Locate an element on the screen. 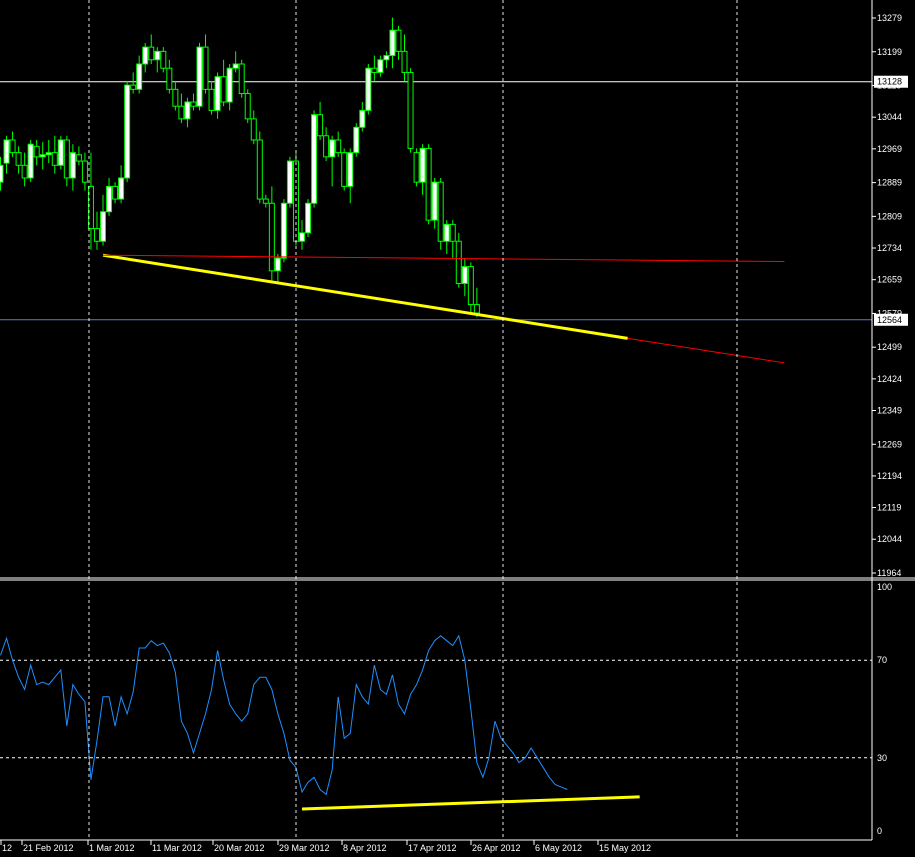  price-tick-label: 12119 is located at coordinates (889, 508).